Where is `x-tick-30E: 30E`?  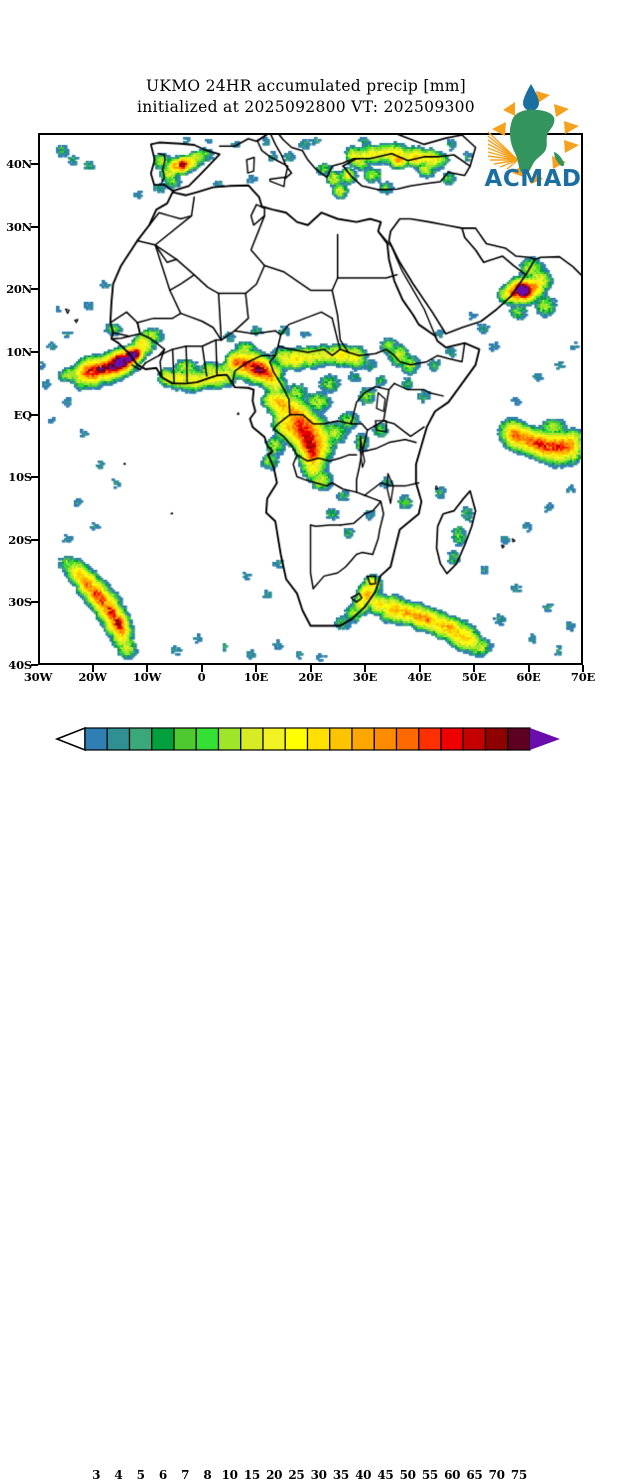 x-tick-30E: 30E is located at coordinates (365, 677).